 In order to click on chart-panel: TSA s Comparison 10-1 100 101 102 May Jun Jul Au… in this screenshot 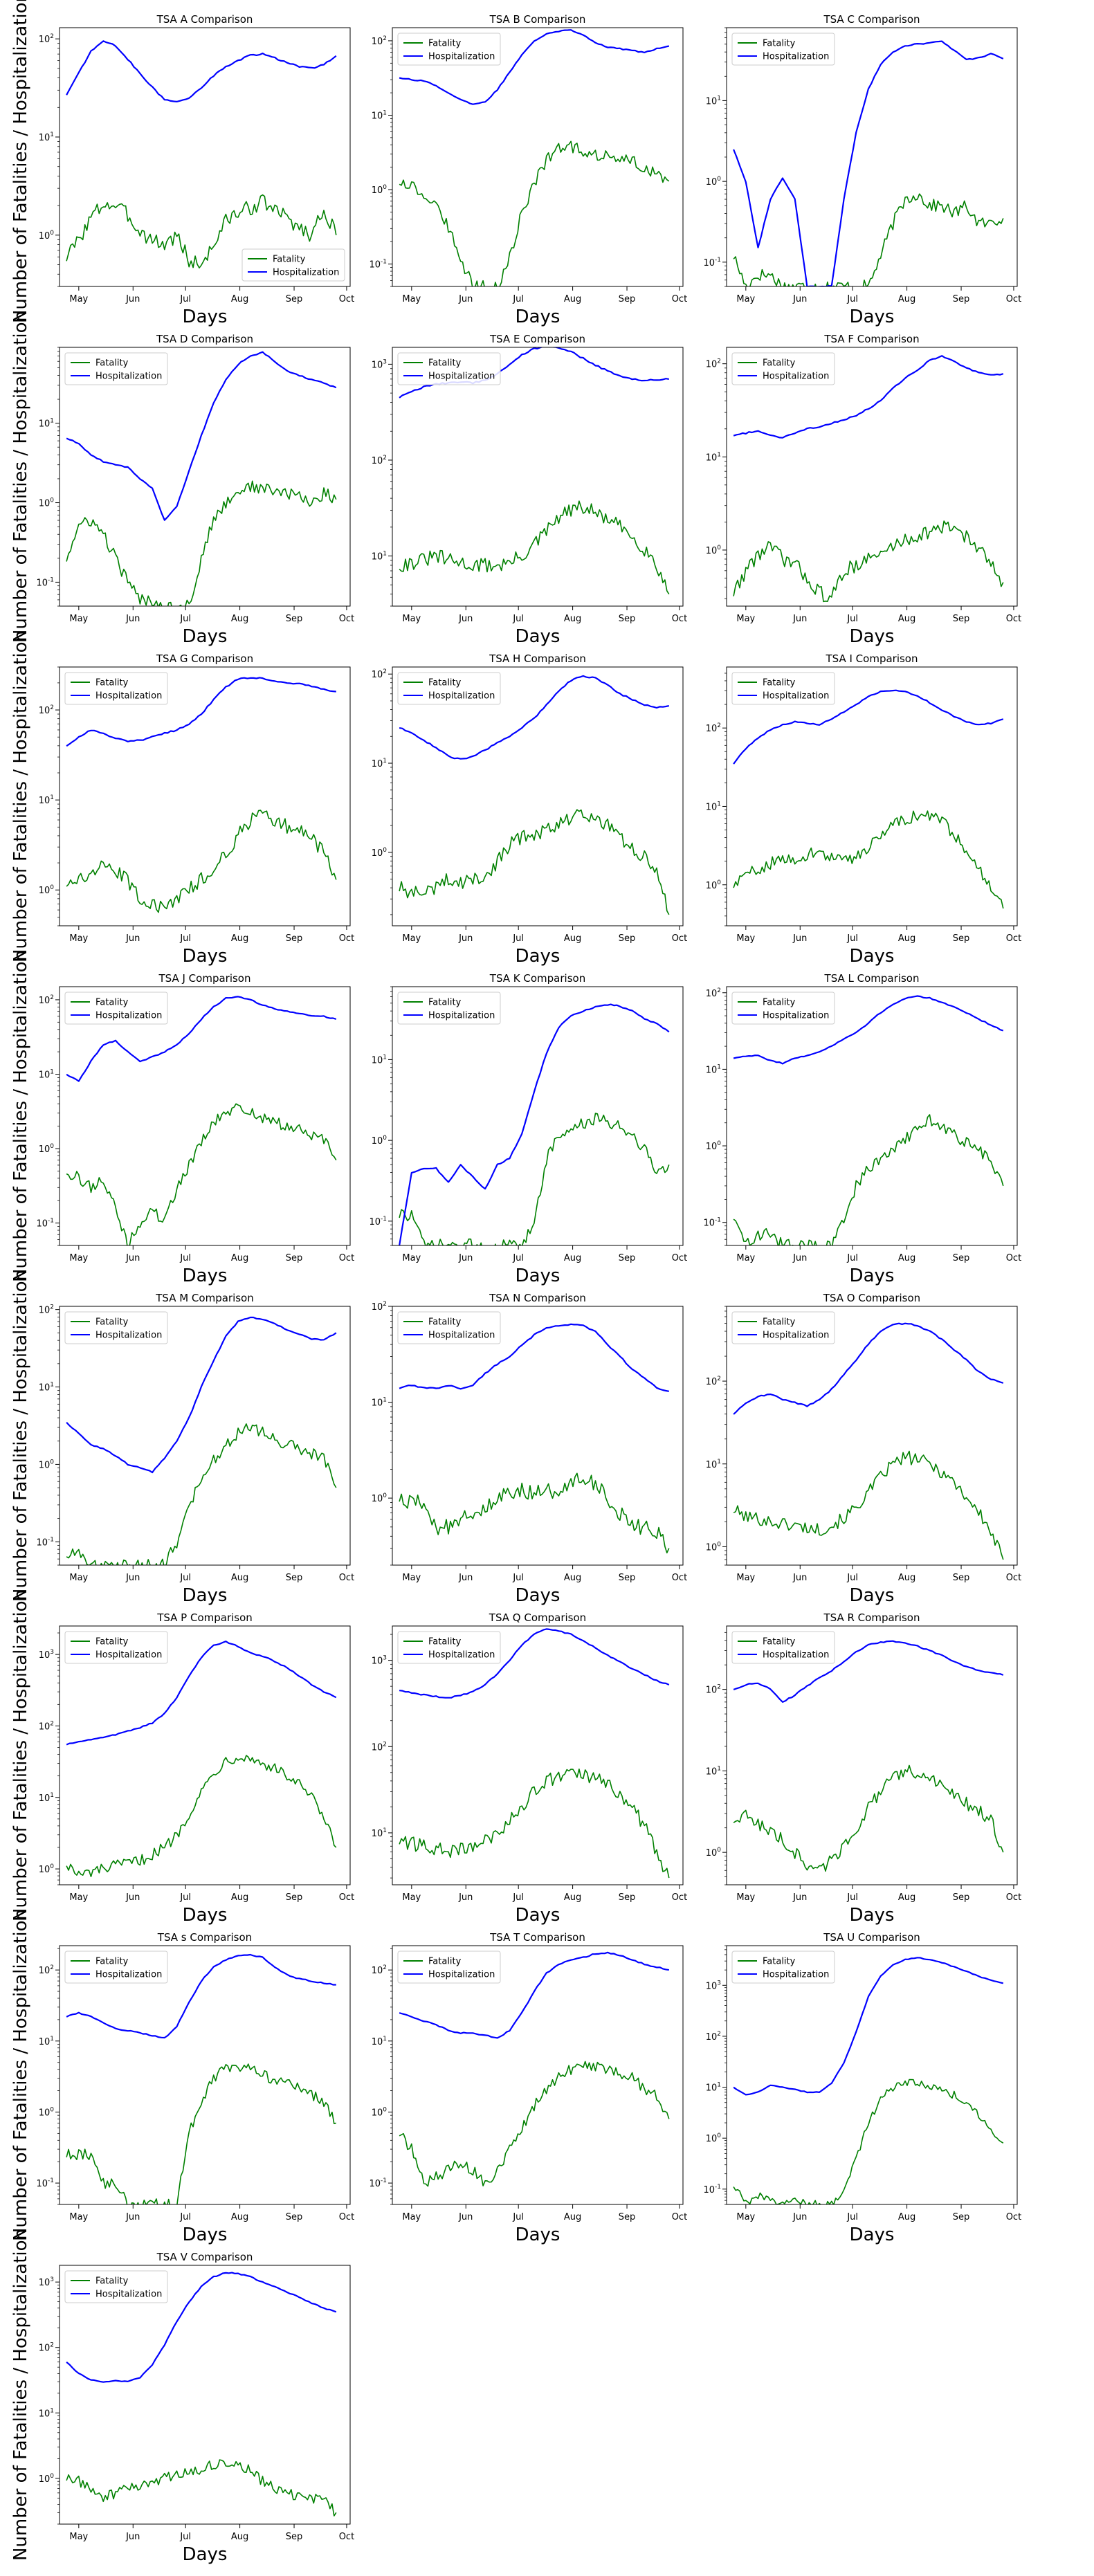, I will do `click(182, 2077)`.